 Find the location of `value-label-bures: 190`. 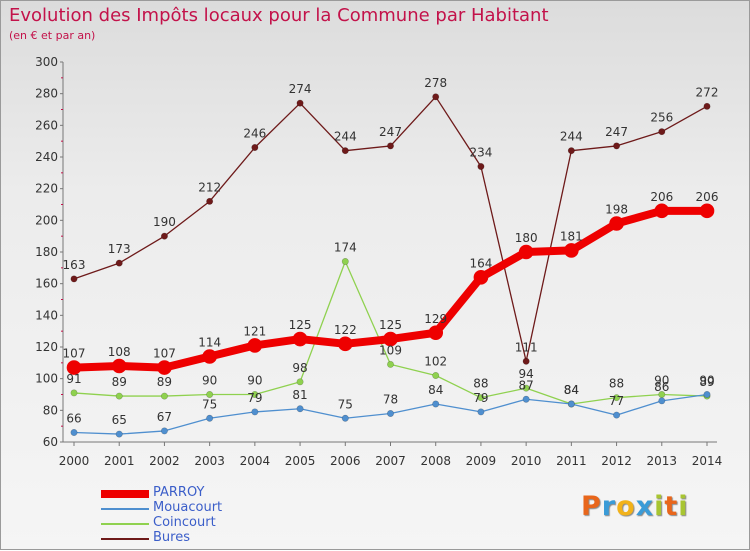

value-label-bures: 190 is located at coordinates (164, 222).